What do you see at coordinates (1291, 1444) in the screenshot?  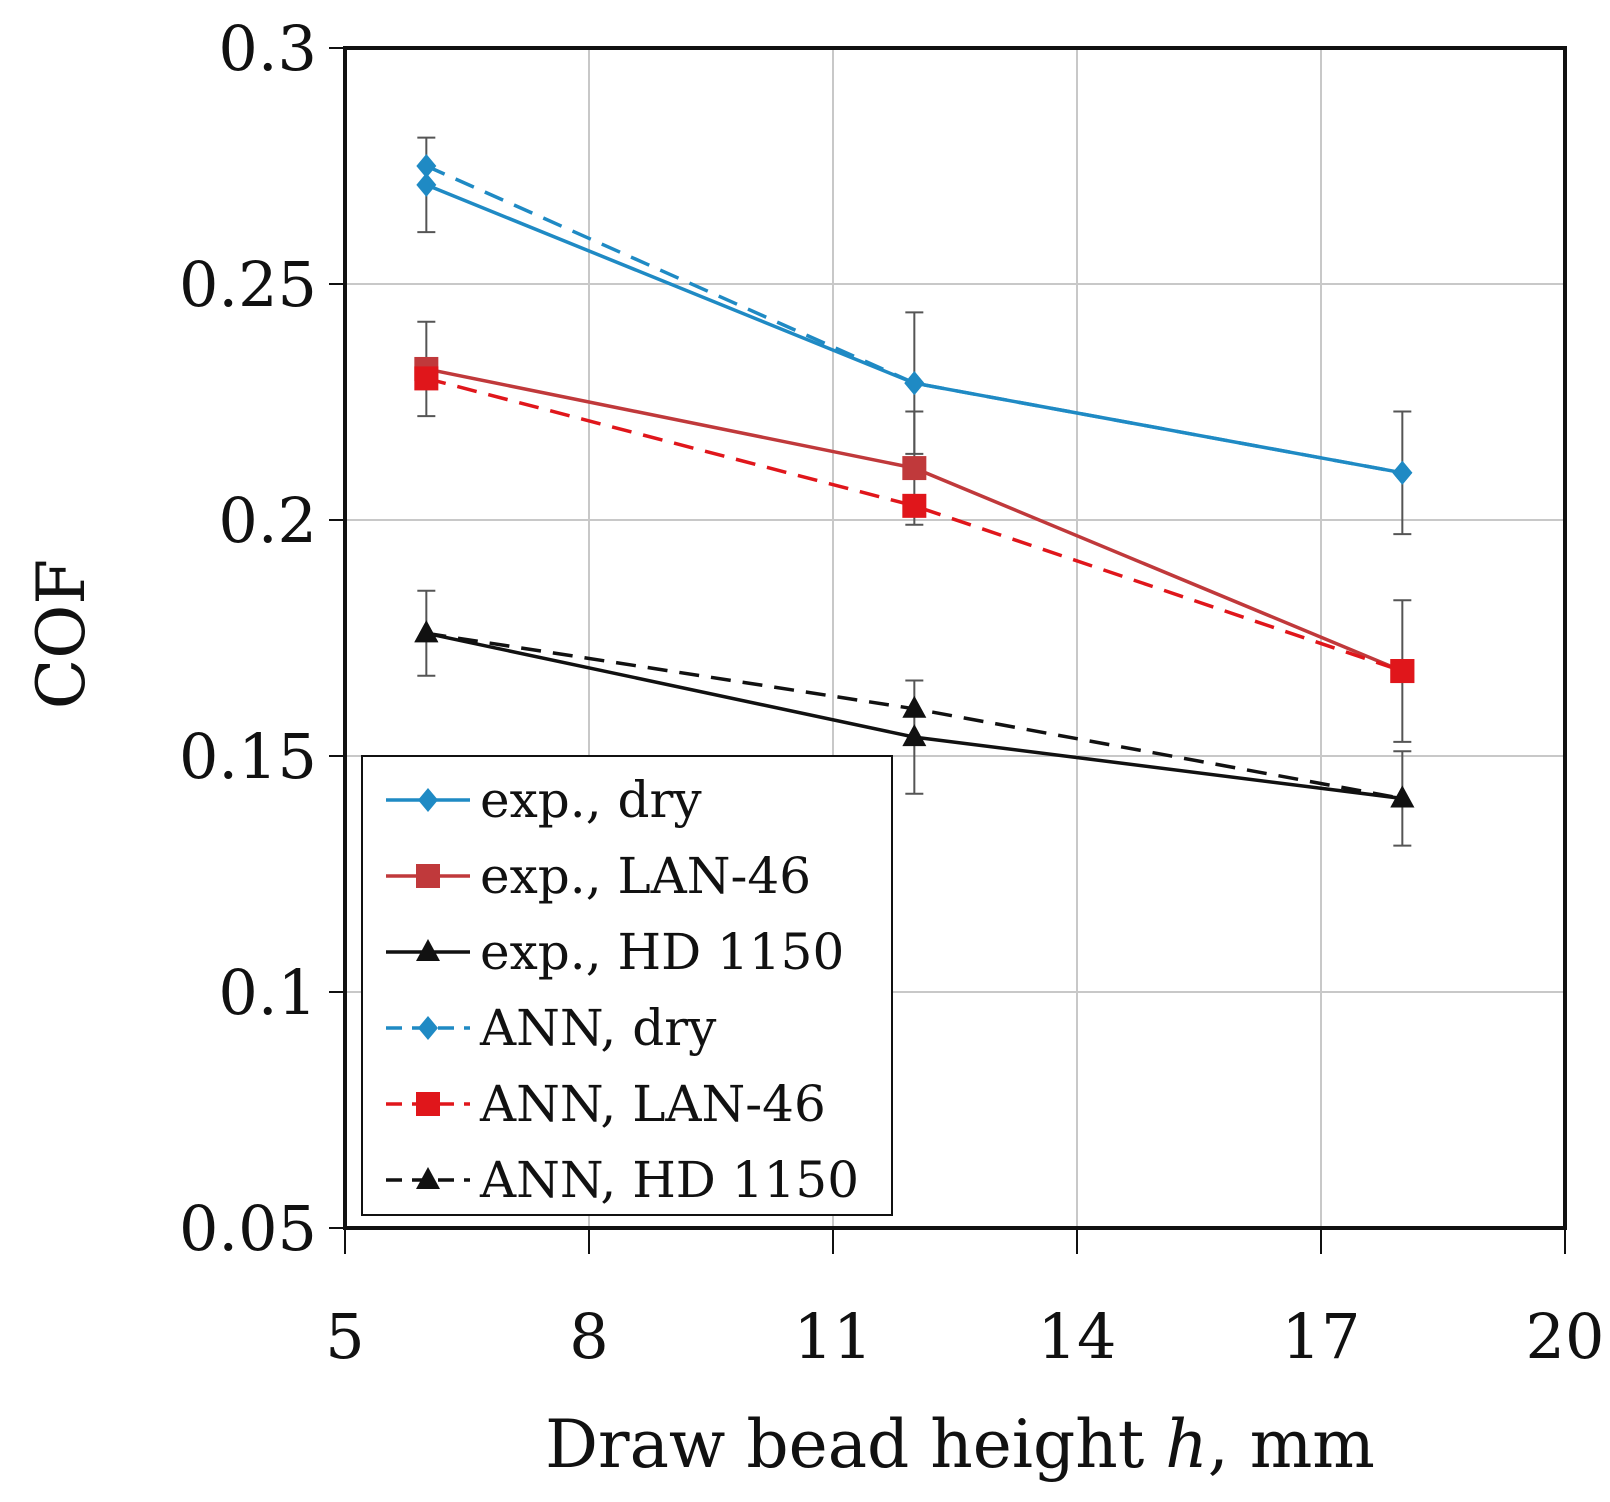 I see `x-axis-title-unit: , mm` at bounding box center [1291, 1444].